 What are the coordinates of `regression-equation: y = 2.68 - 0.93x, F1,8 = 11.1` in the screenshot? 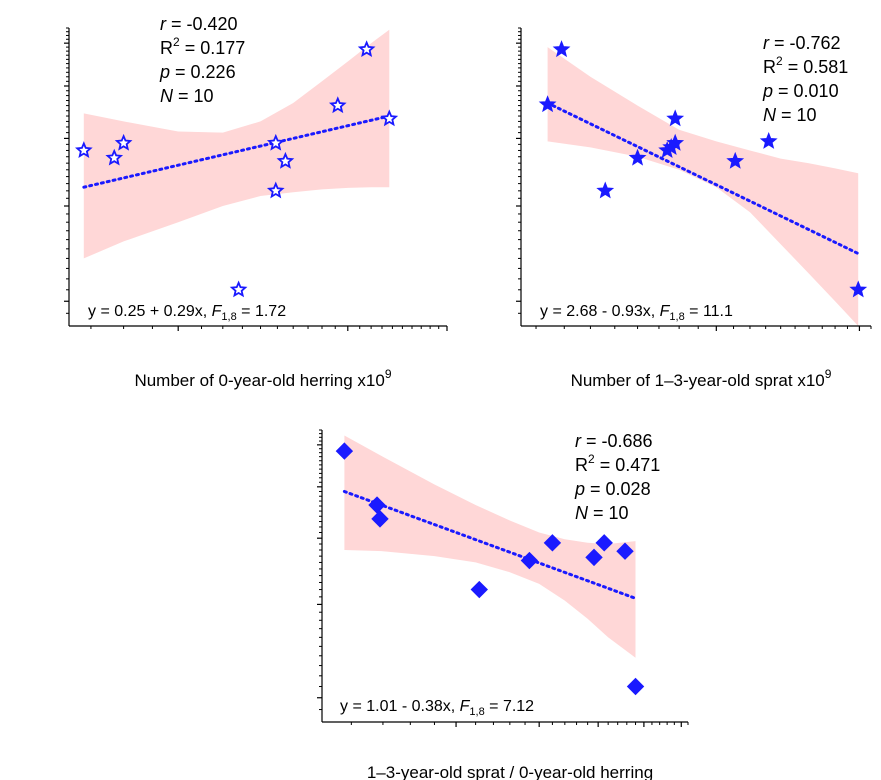 It's located at (636, 313).